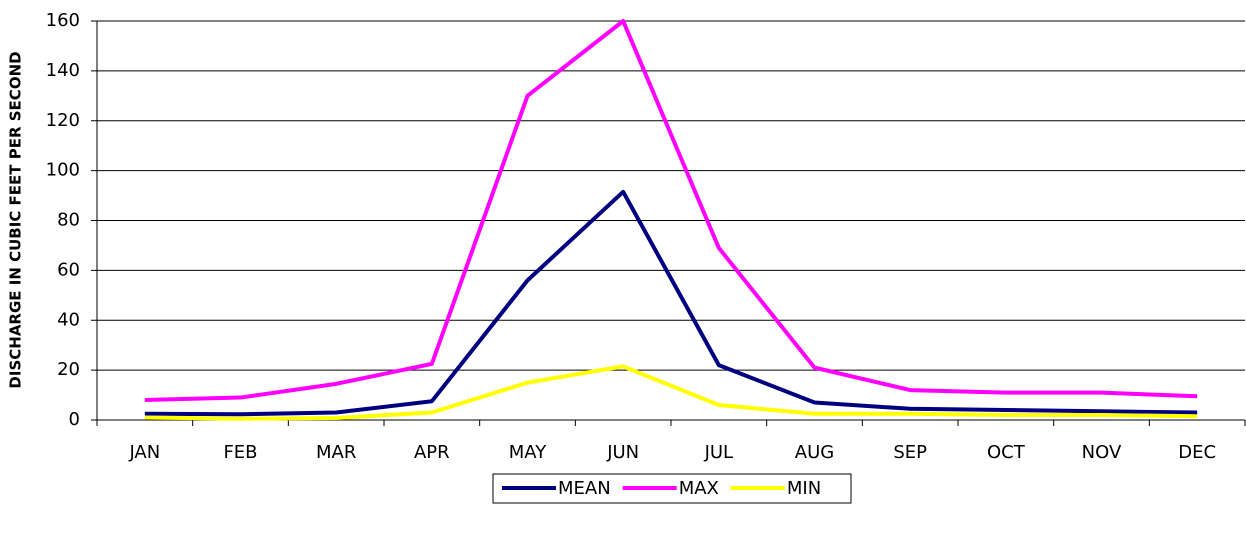 Image resolution: width=1246 pixels, height=535 pixels. What do you see at coordinates (68, 220) in the screenshot?
I see `y-tick-label: 80` at bounding box center [68, 220].